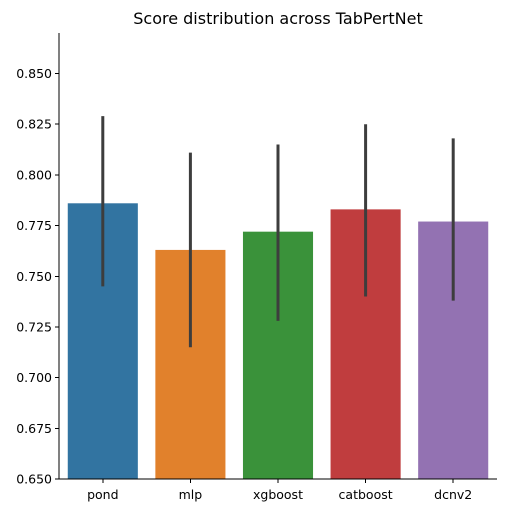 The height and width of the screenshot is (512, 507). Describe the element at coordinates (34, 276) in the screenshot. I see `y-tick-label: 0.750` at that location.